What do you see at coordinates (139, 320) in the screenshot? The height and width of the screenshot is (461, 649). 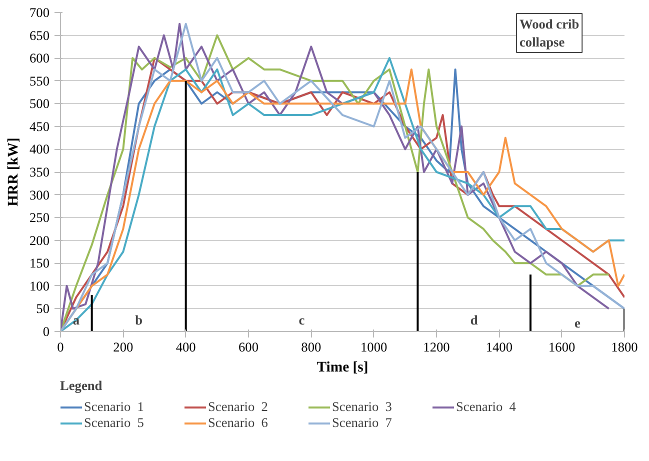 I see `annotation: b` at bounding box center [139, 320].